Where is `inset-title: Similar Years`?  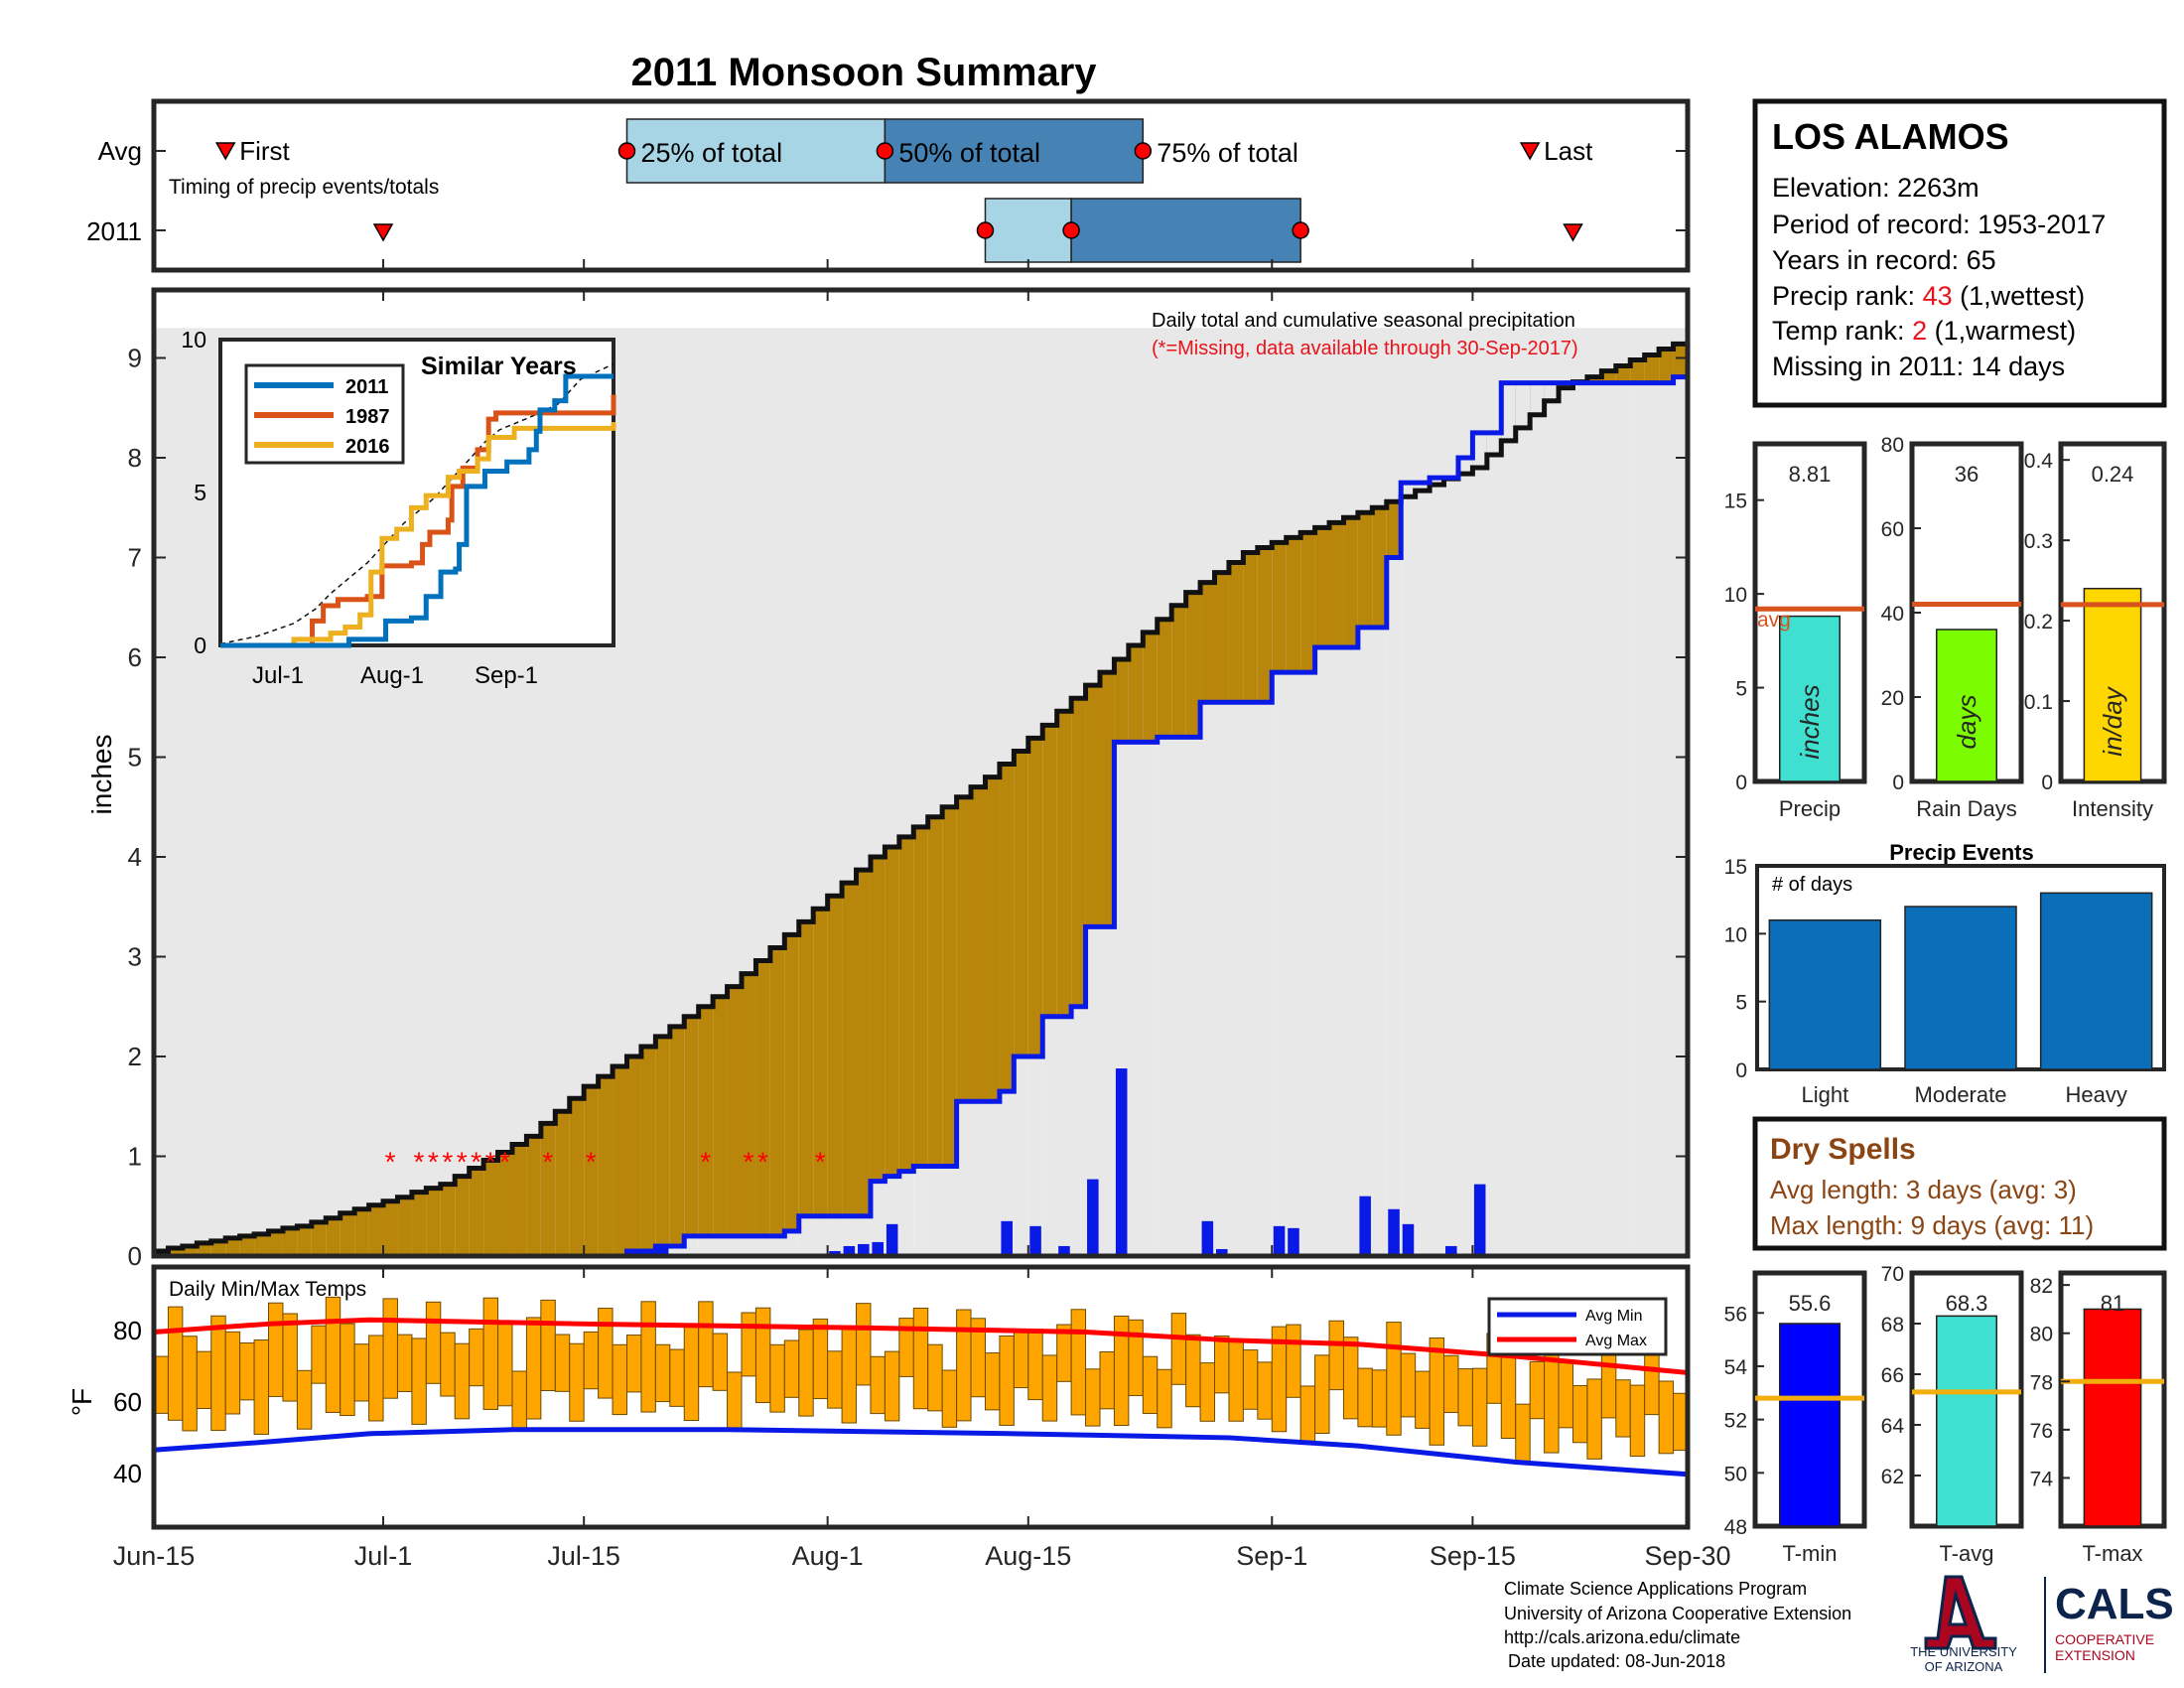 inset-title: Similar Years is located at coordinates (499, 366).